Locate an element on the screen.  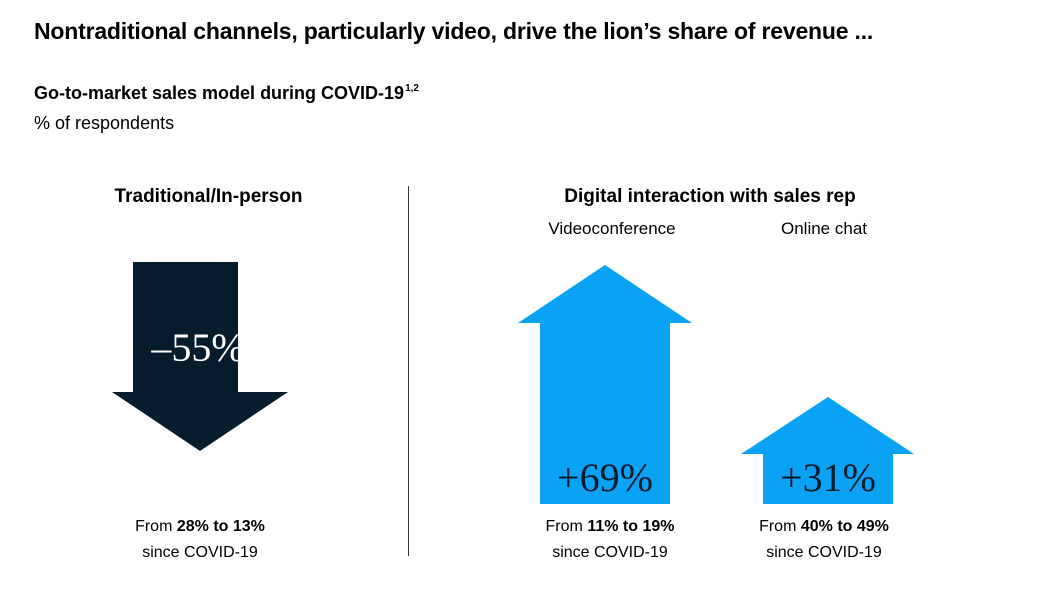
note-range: 40% to 49% is located at coordinates (844, 526).